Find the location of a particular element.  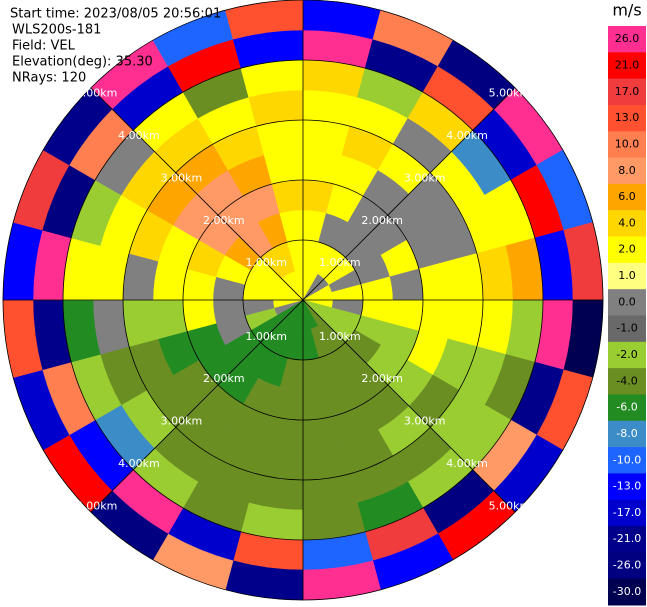

colorbar-tick-label: 0.0 is located at coordinates (627, 301).